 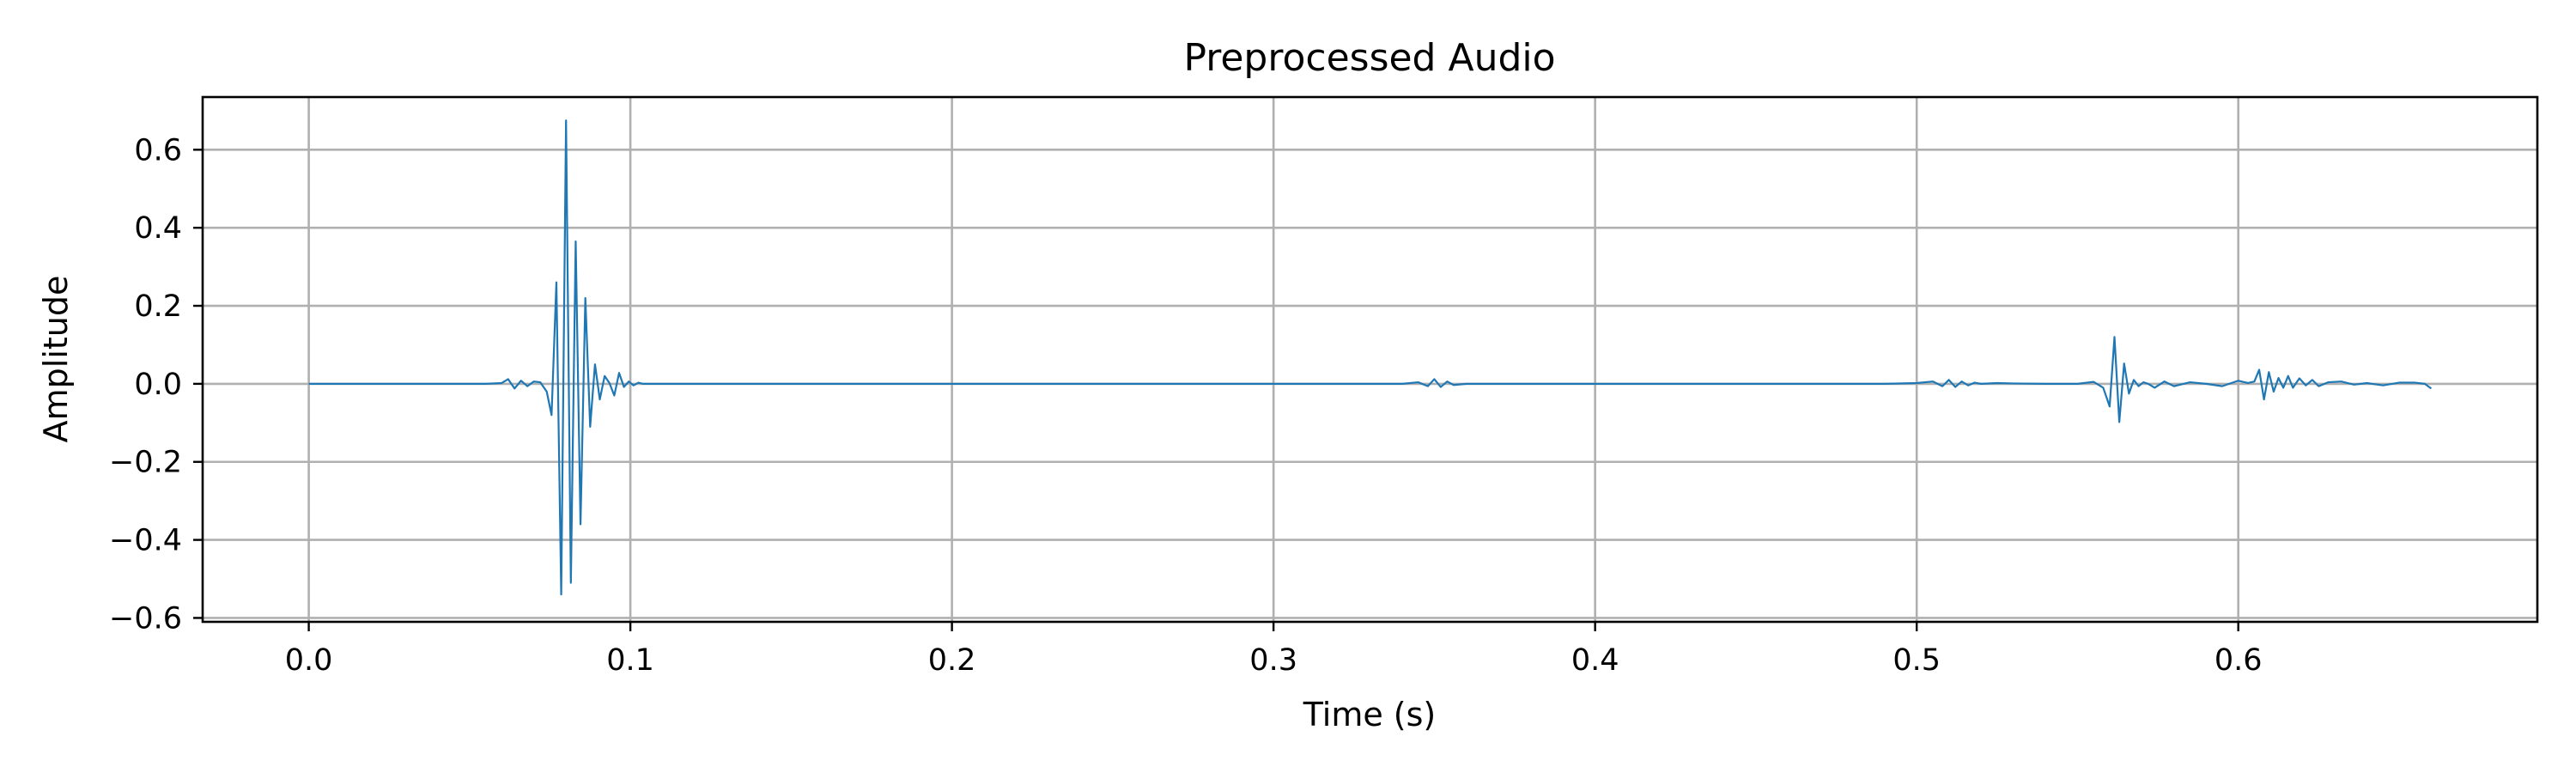 I want to click on y-tick-label: −0.4, so click(x=145, y=541).